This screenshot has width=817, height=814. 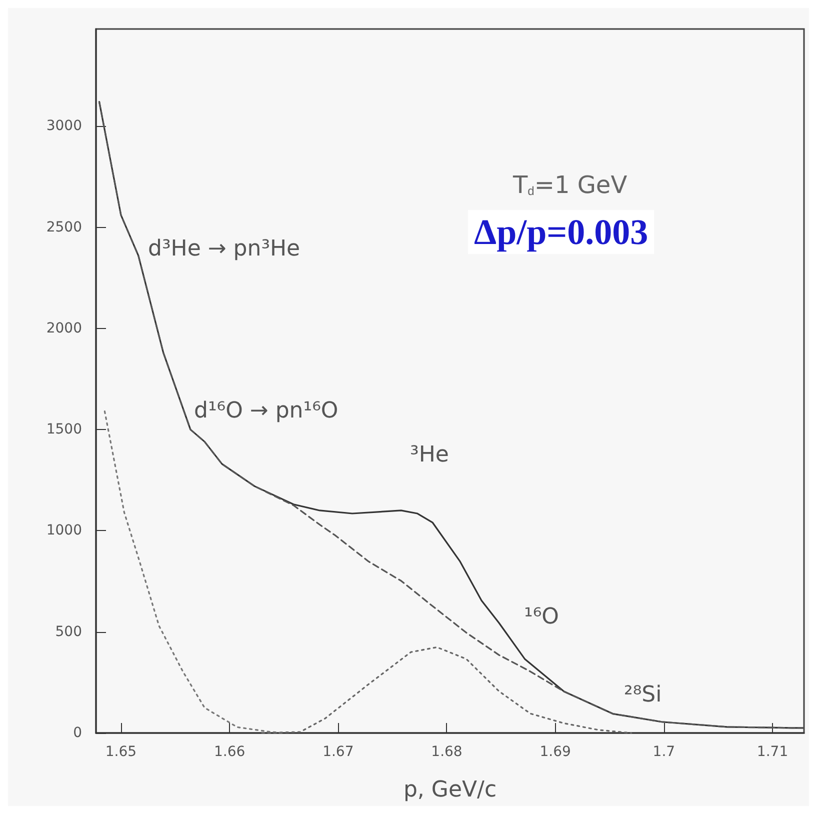 I want to click on x-tick-label: 1.65, so click(x=121, y=752).